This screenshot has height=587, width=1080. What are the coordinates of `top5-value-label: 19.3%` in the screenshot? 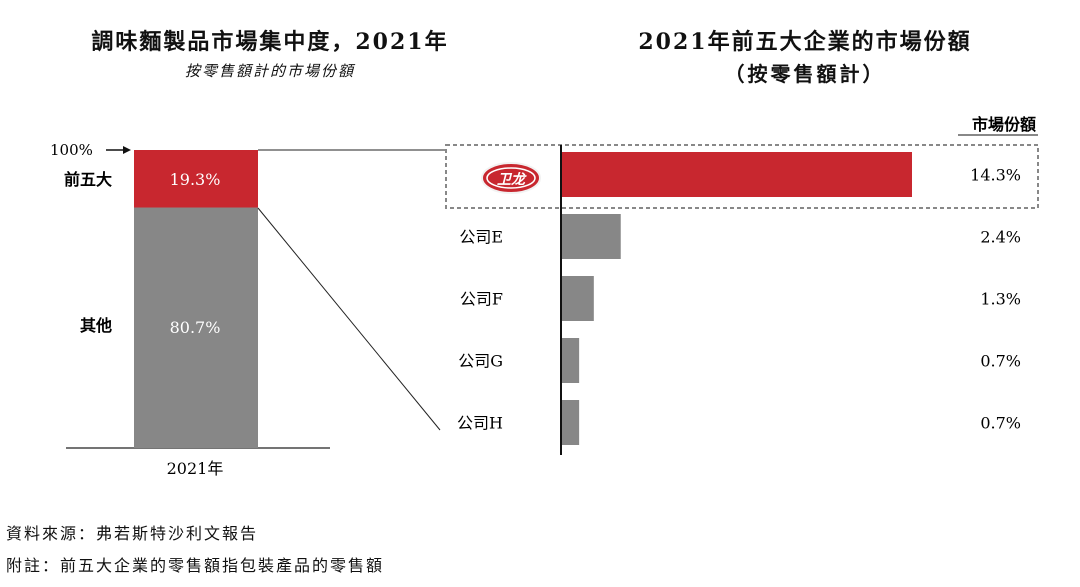 It's located at (195, 179).